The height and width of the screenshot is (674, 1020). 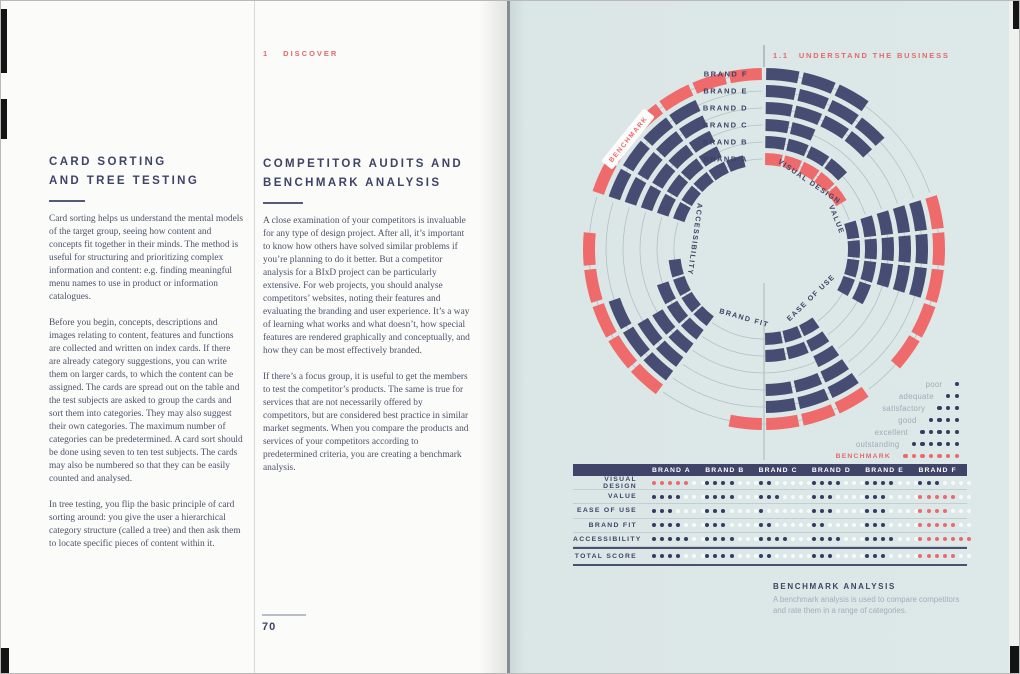 What do you see at coordinates (772, 556) in the screenshot?
I see `table-row: TOTAL SCORE` at bounding box center [772, 556].